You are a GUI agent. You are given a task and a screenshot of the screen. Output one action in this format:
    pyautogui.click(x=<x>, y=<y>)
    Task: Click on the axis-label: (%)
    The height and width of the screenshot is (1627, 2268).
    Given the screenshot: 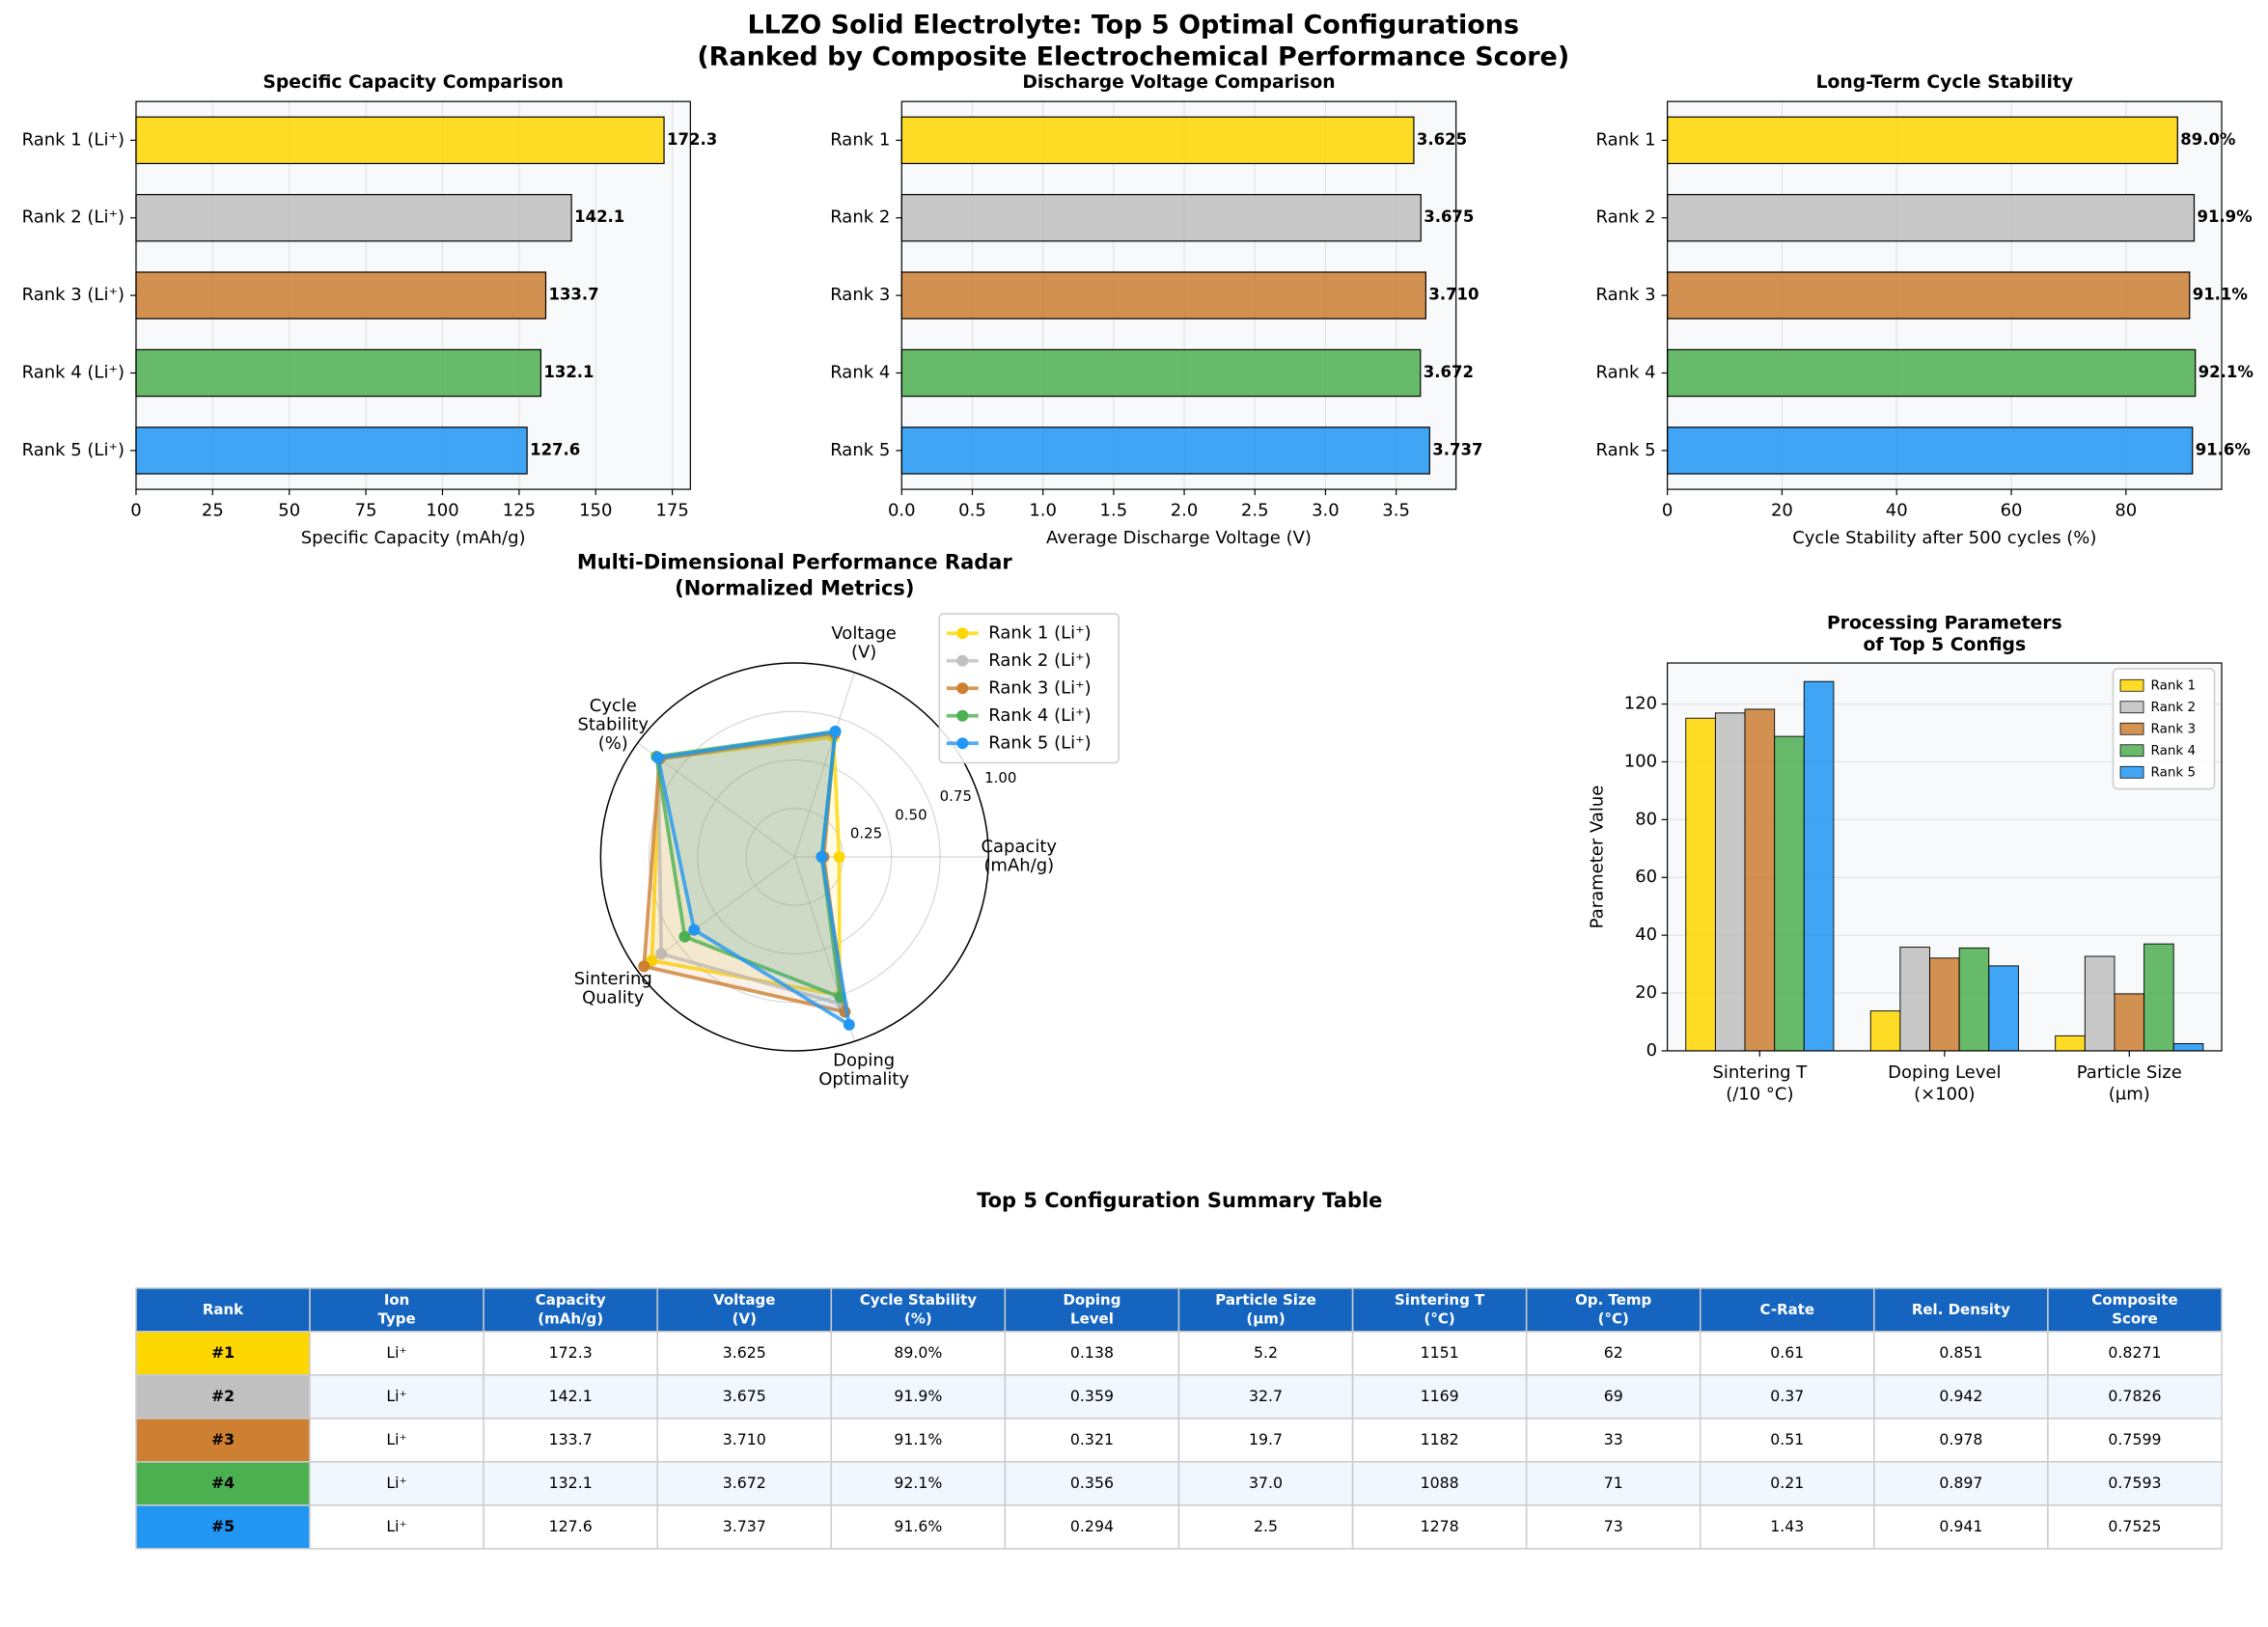 What is the action you would take?
    pyautogui.click(x=613, y=743)
    